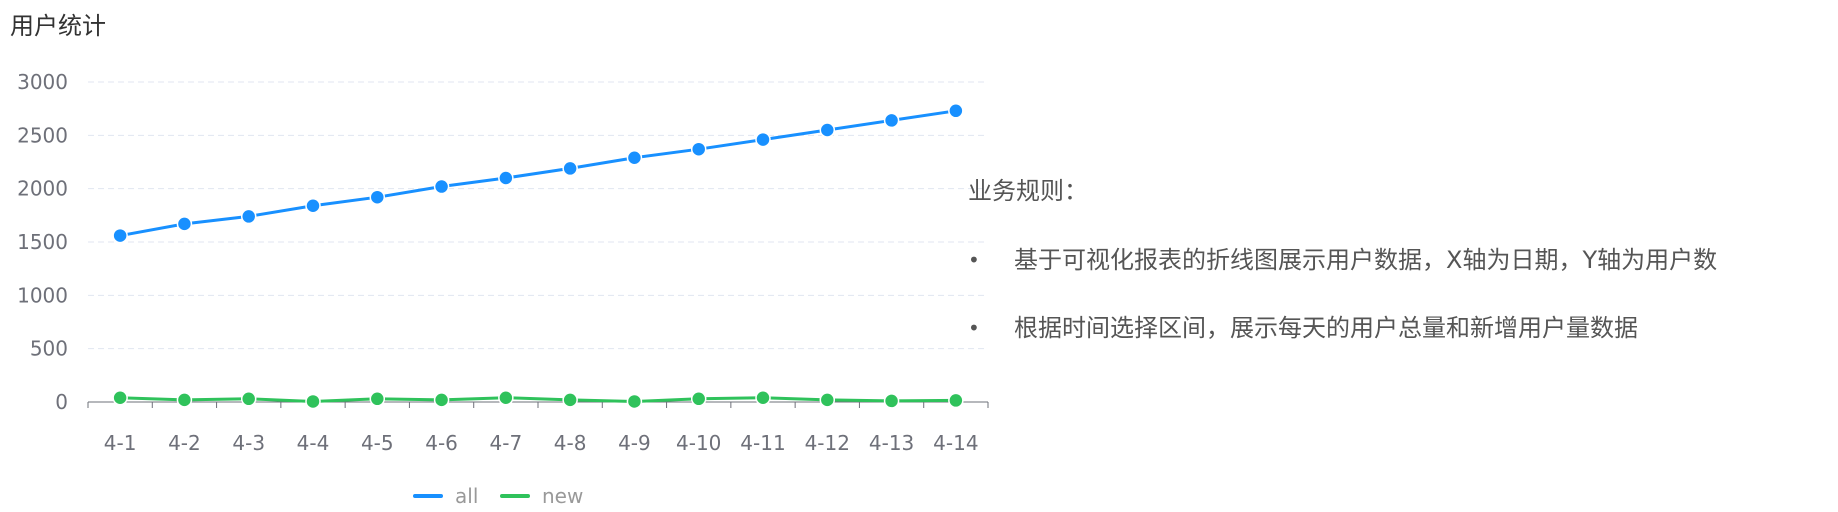  I want to click on y-tick-label: 3000, so click(42, 82).